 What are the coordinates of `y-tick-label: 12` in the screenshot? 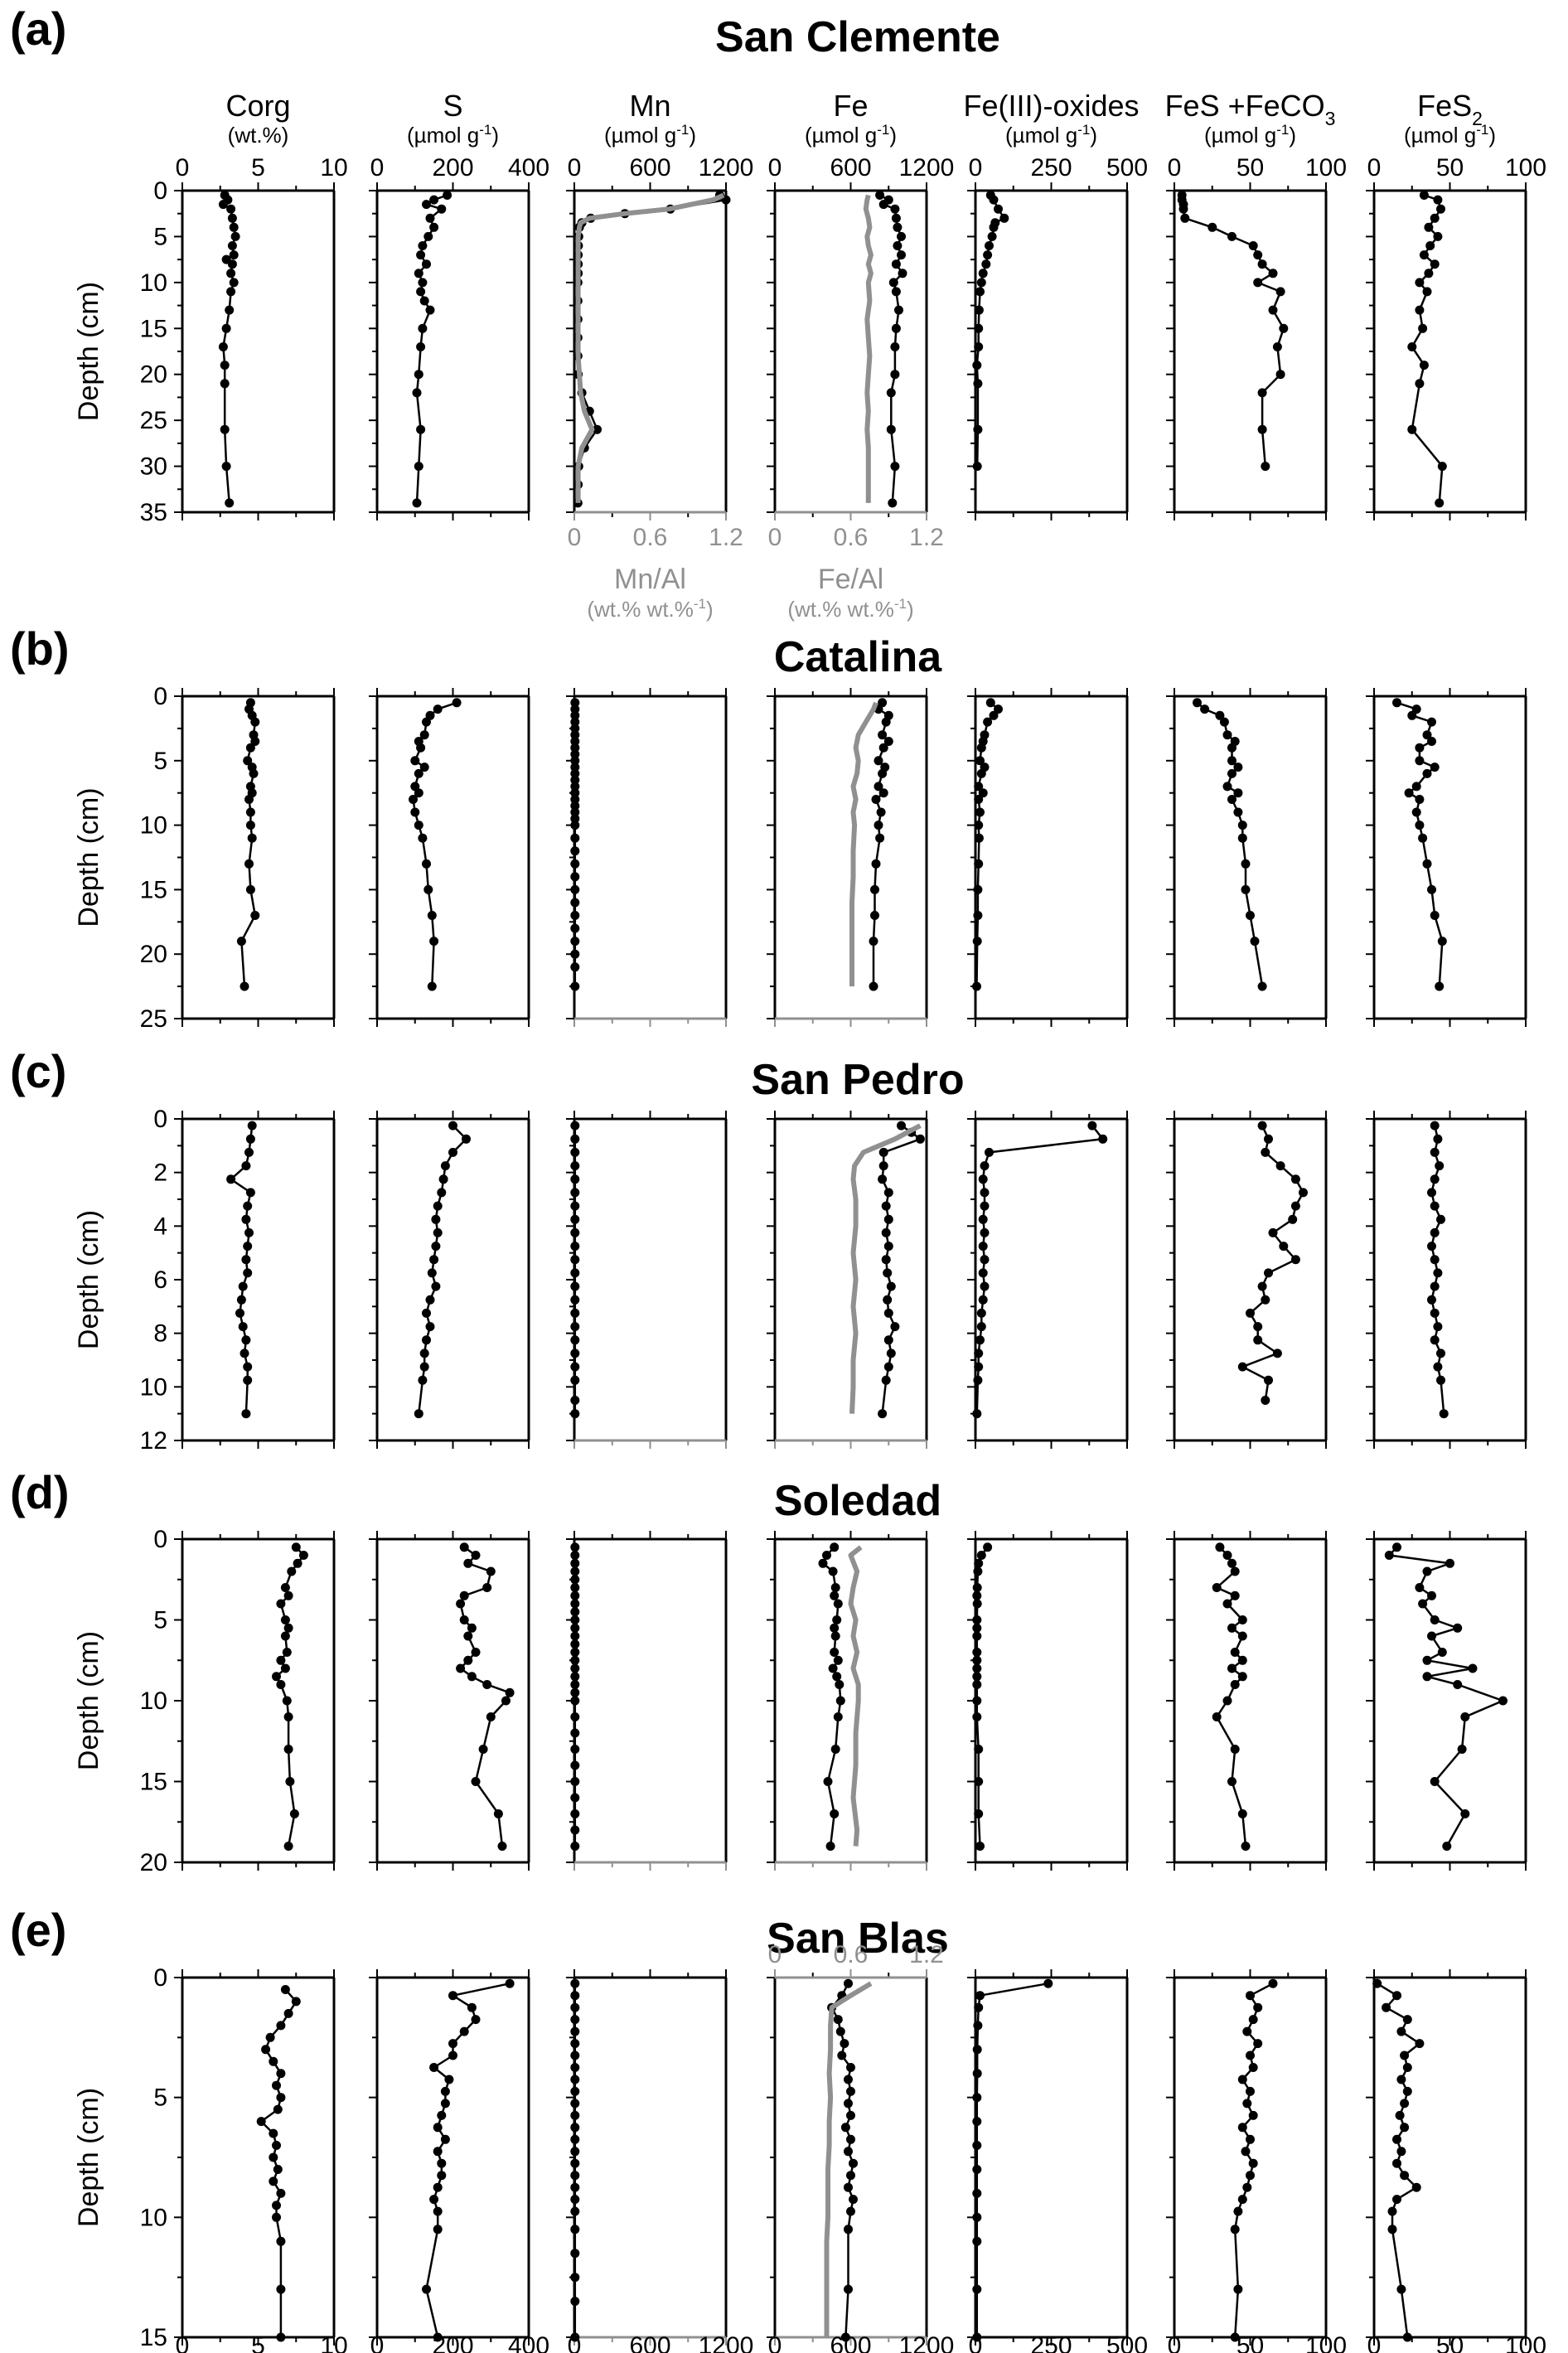 It's located at (153, 1441).